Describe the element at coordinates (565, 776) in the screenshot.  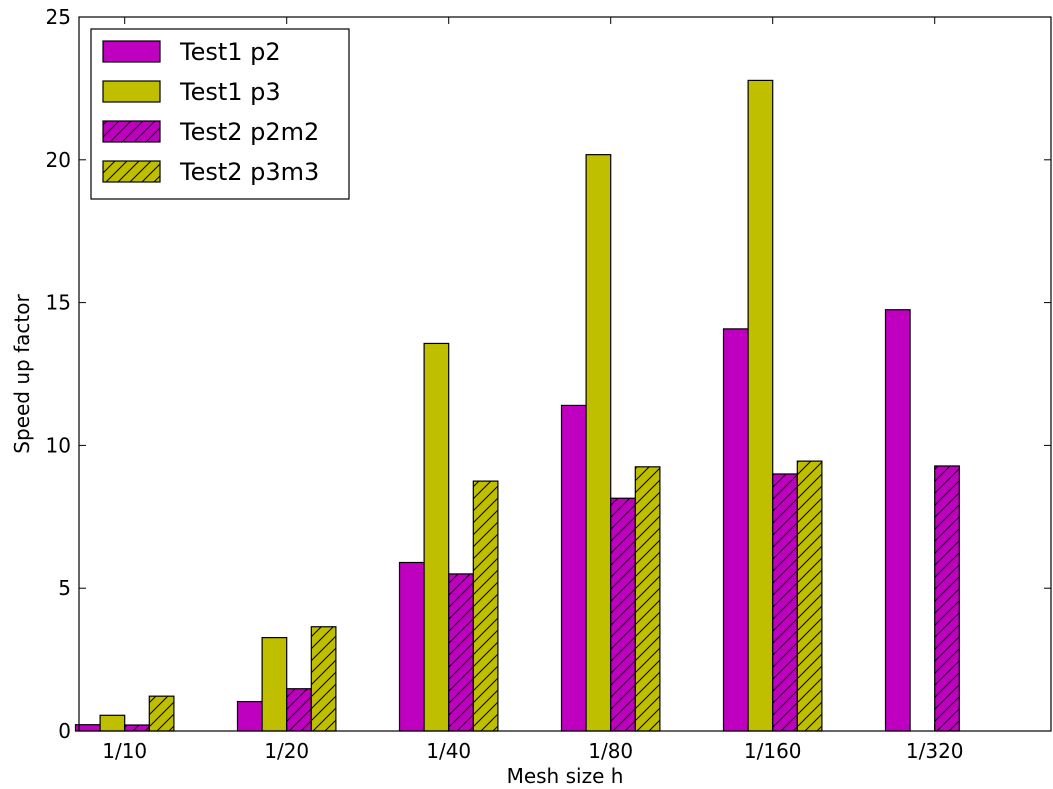
I see `x-axis-title: Mesh size h` at that location.